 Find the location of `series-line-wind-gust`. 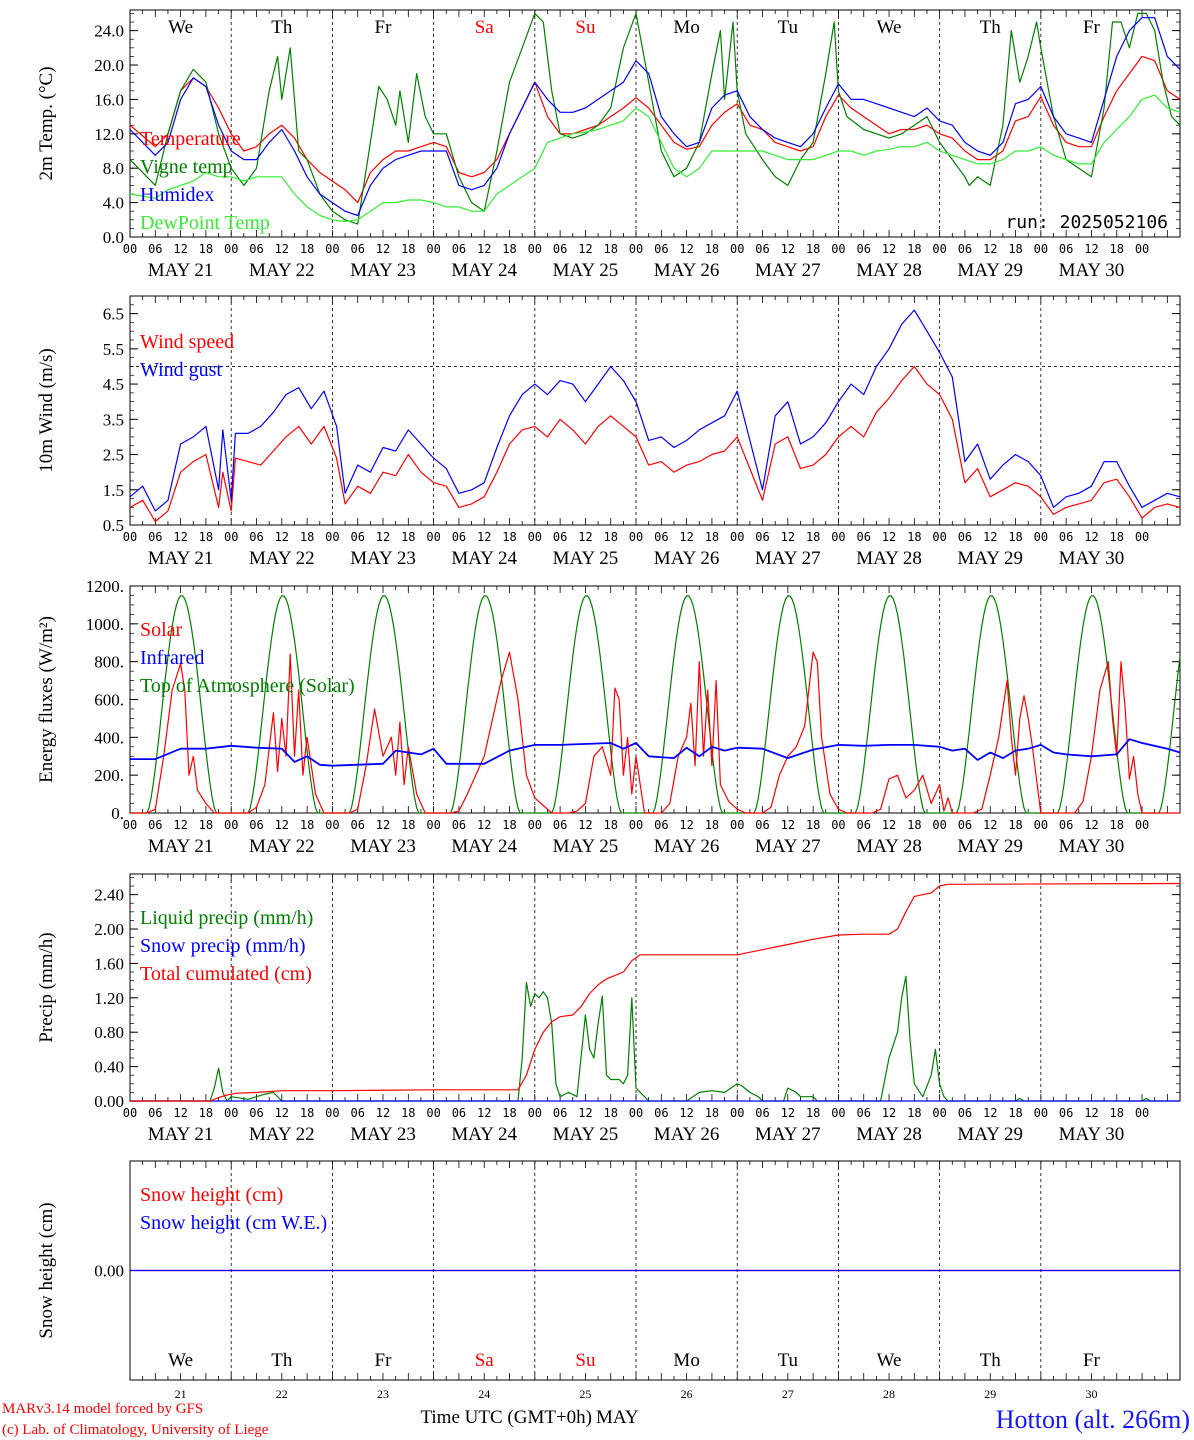

series-line-wind-gust is located at coordinates (655, 410).